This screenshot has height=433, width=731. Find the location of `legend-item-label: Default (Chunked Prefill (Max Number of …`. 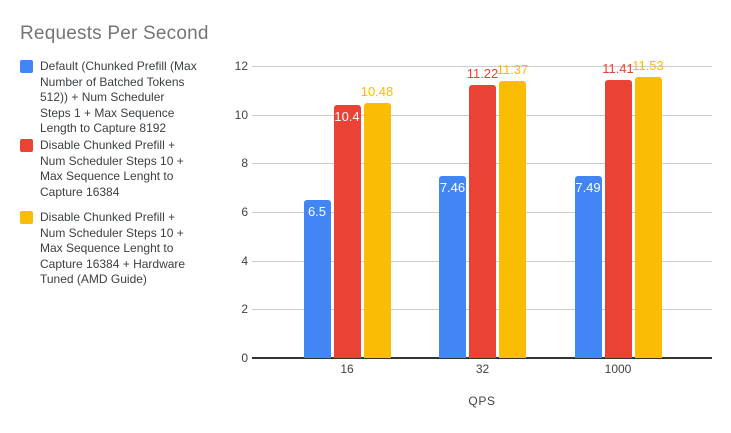

legend-item-label: Default (Chunked Prefill (Max Number of … is located at coordinates (118, 97).